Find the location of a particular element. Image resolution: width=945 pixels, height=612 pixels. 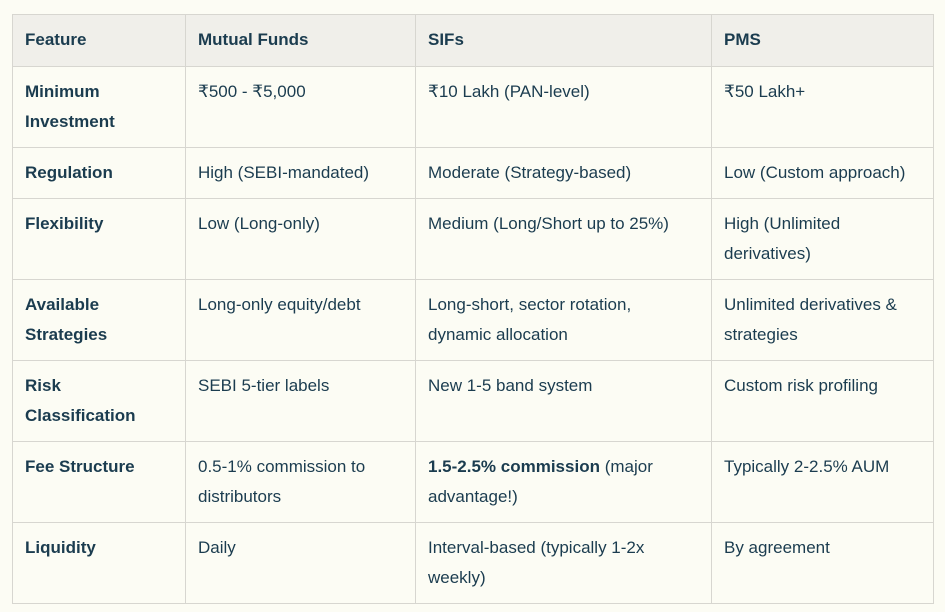

column-header-sifs: SIFs is located at coordinates (563, 40).